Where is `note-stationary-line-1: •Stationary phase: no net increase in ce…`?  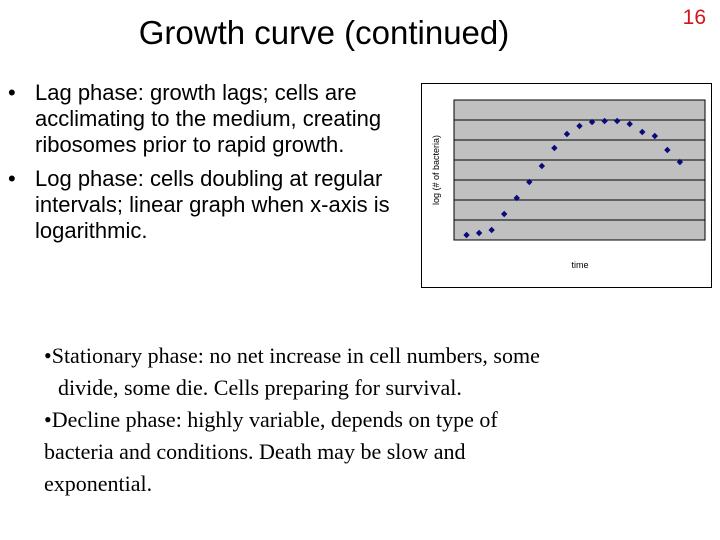 note-stationary-line-1: •Stationary phase: no net increase in ce… is located at coordinates (292, 355).